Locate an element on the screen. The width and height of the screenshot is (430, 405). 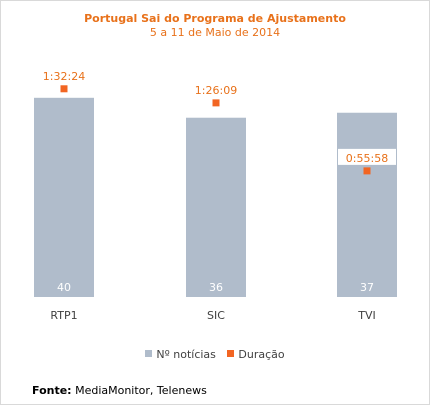
legend-swatch-bars is located at coordinates (149, 353).